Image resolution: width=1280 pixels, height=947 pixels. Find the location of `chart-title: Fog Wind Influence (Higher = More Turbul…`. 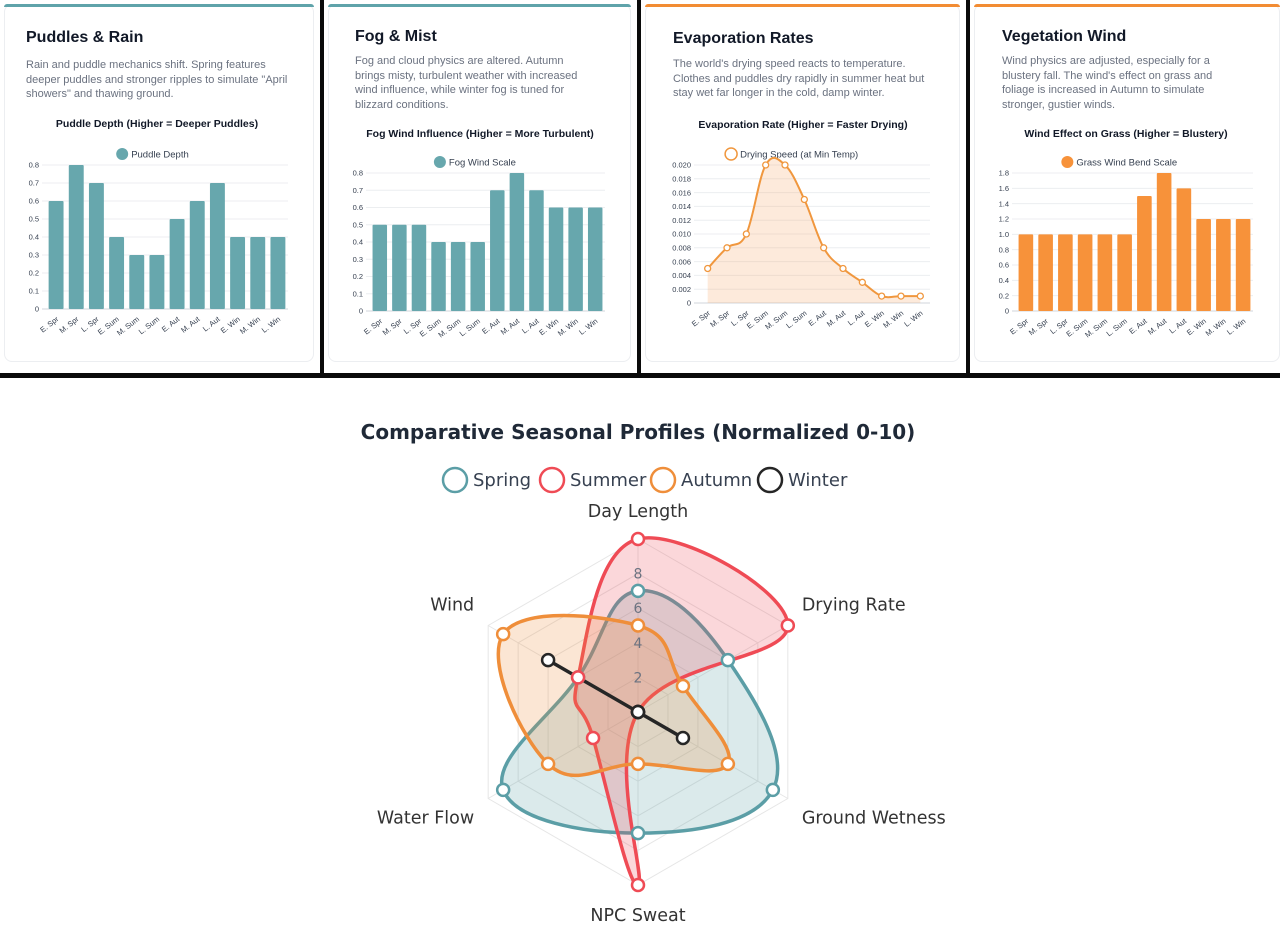

chart-title: Fog Wind Influence (Higher = More Turbul… is located at coordinates (480, 134).